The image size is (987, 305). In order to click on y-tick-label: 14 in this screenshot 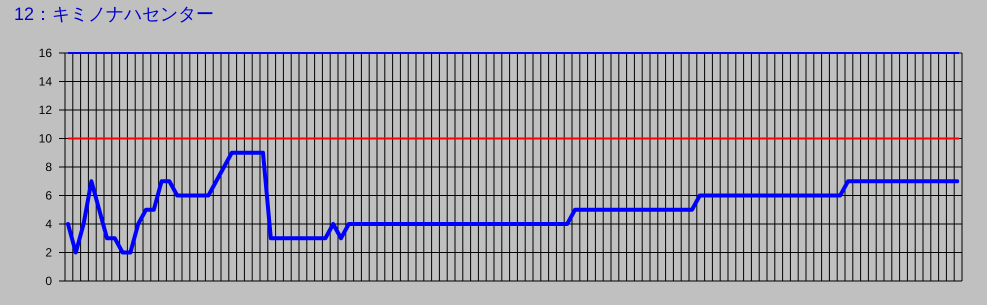, I will do `click(45, 81)`.